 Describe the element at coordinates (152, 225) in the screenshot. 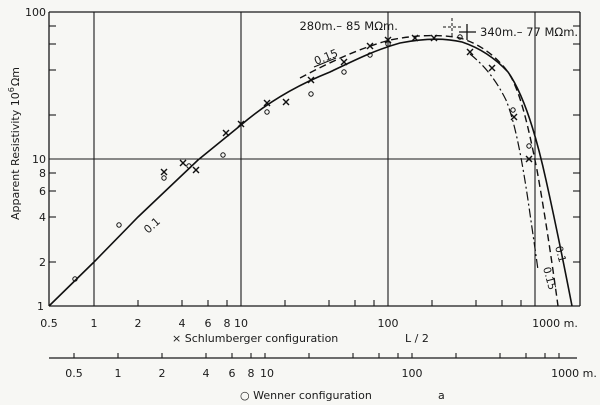

I see `curve-label-0.1: 0.1` at that location.